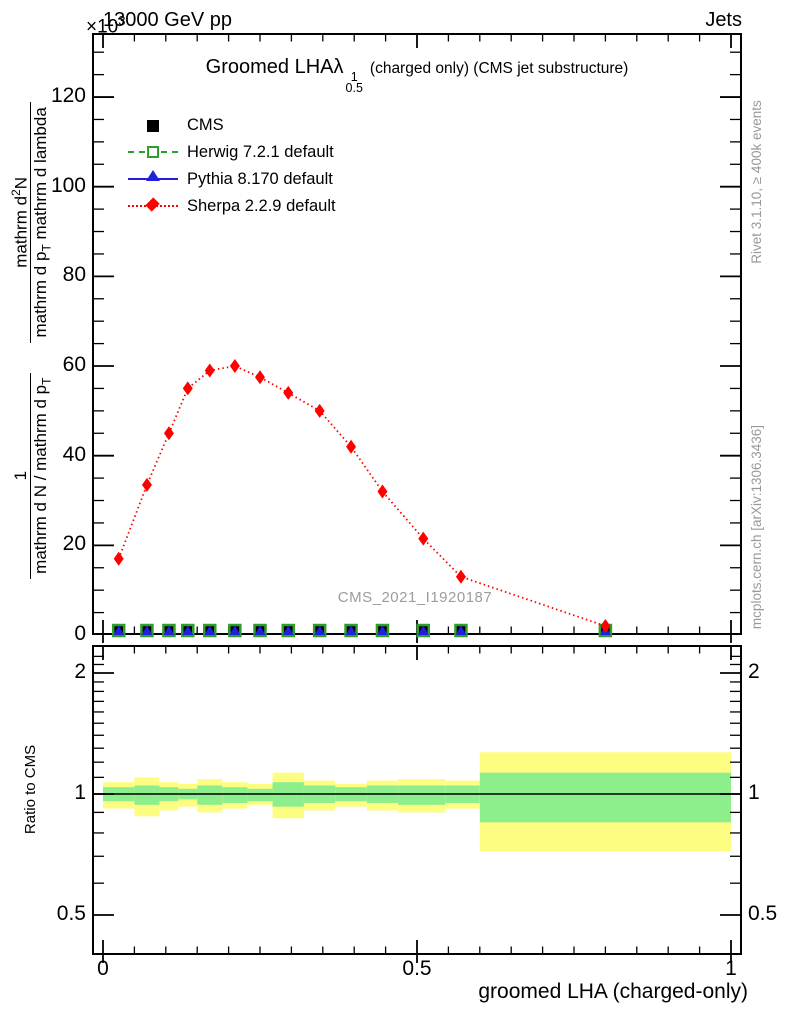  I want to click on x-tick-label: 1, so click(731, 968).